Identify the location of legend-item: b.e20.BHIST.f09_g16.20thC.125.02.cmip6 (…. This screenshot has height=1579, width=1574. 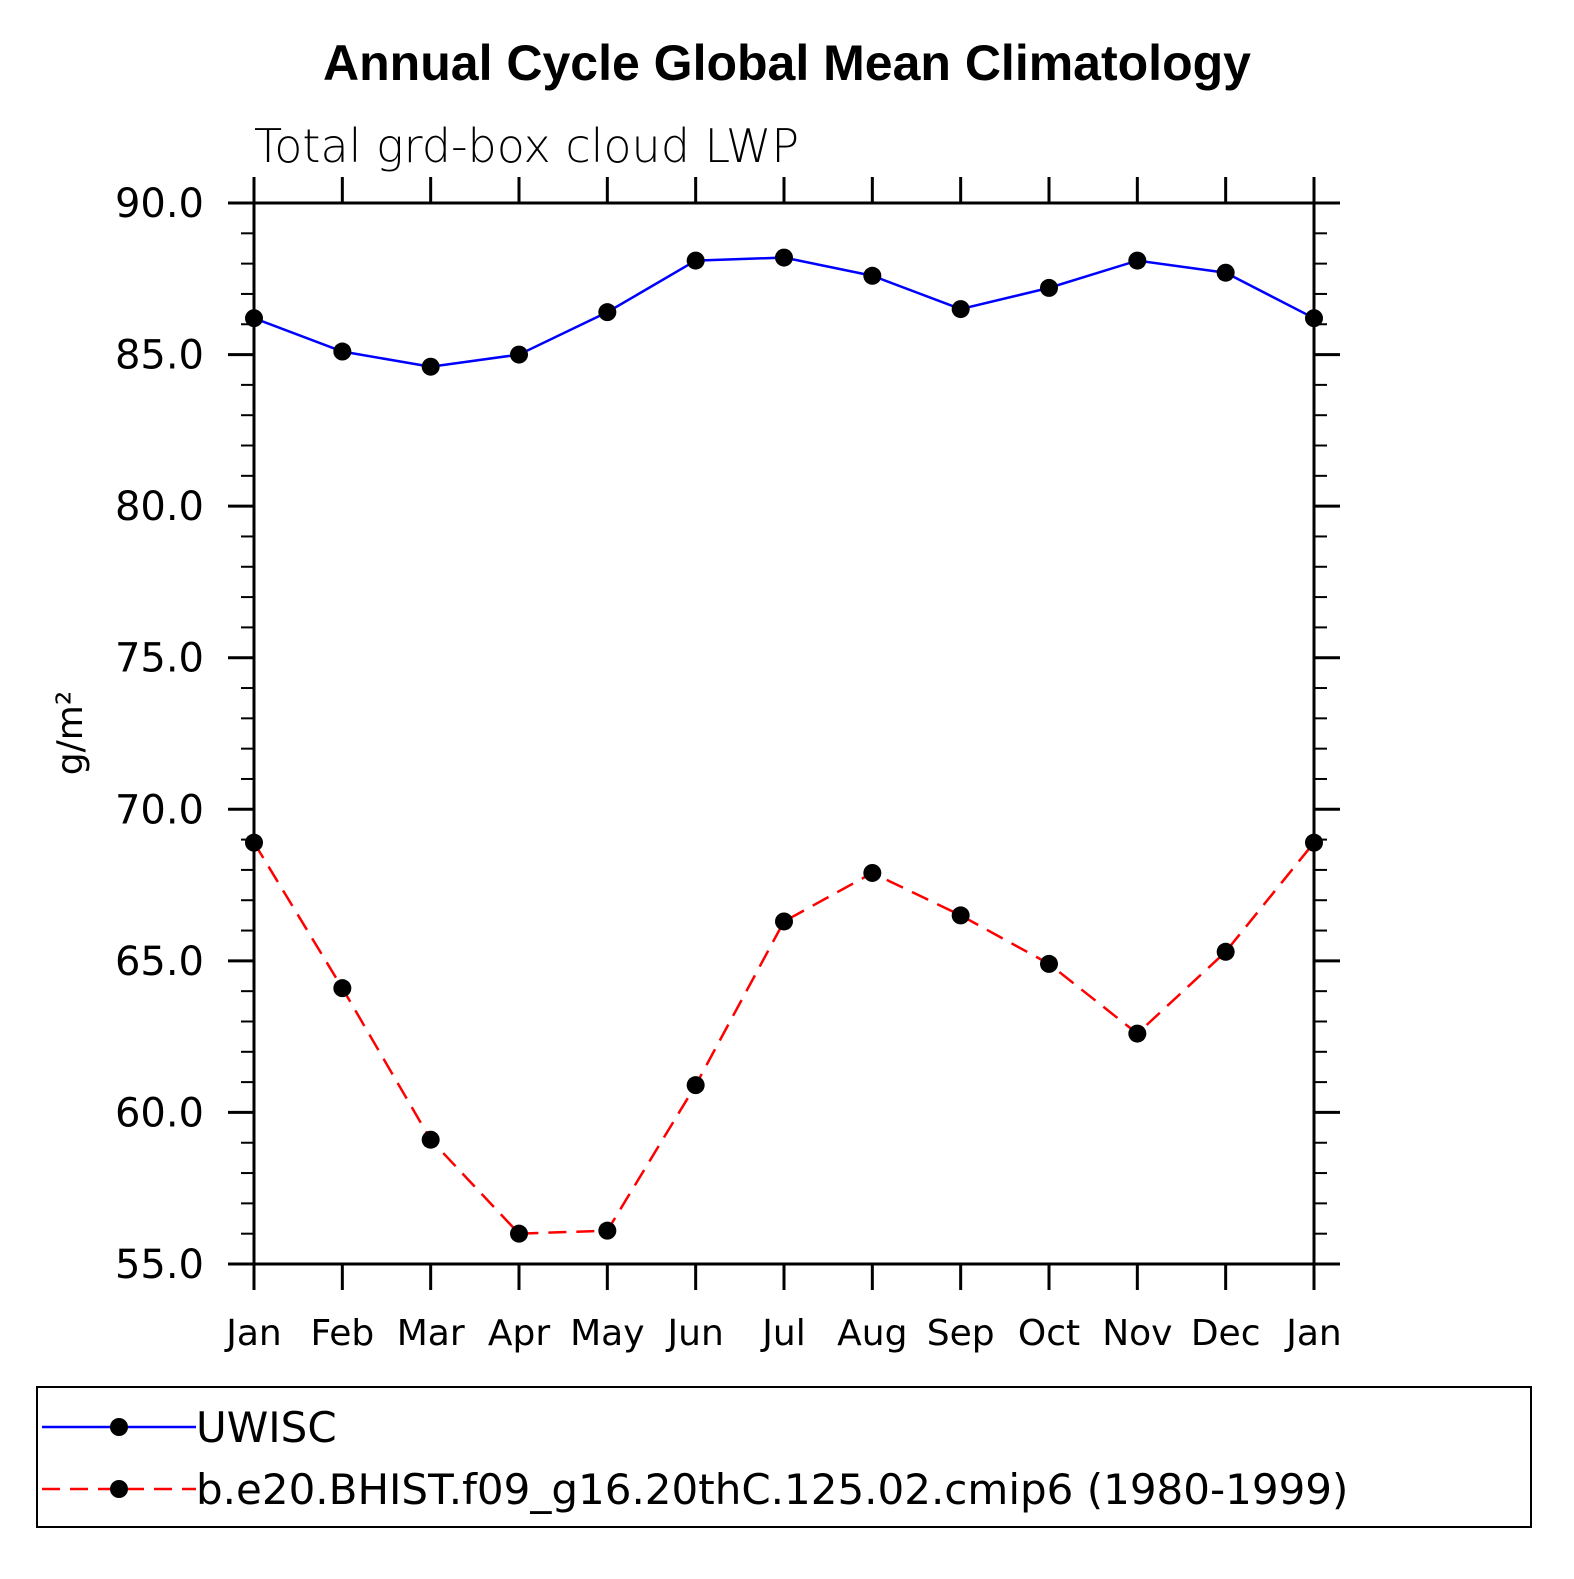
(695, 1489).